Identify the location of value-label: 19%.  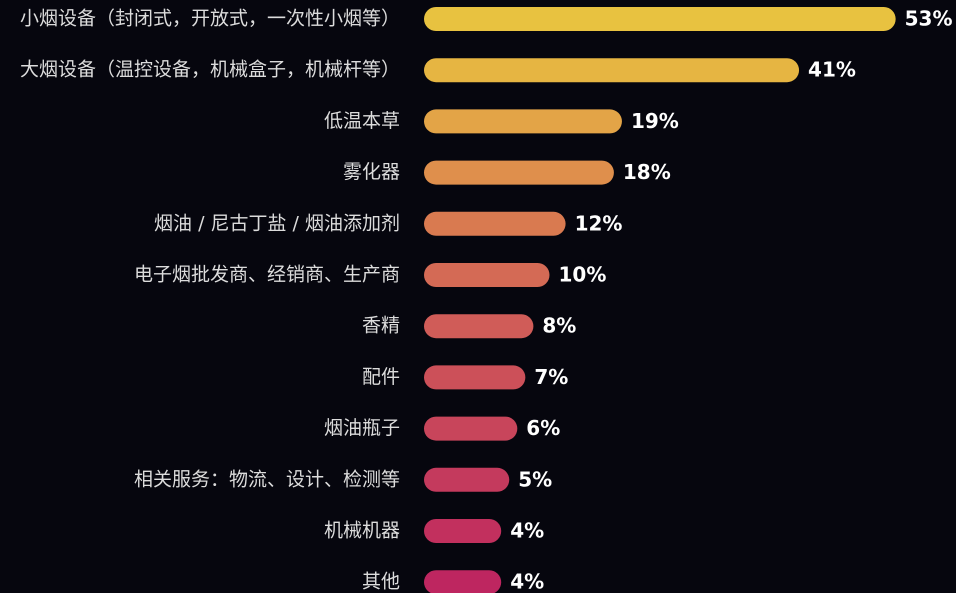
(655, 121).